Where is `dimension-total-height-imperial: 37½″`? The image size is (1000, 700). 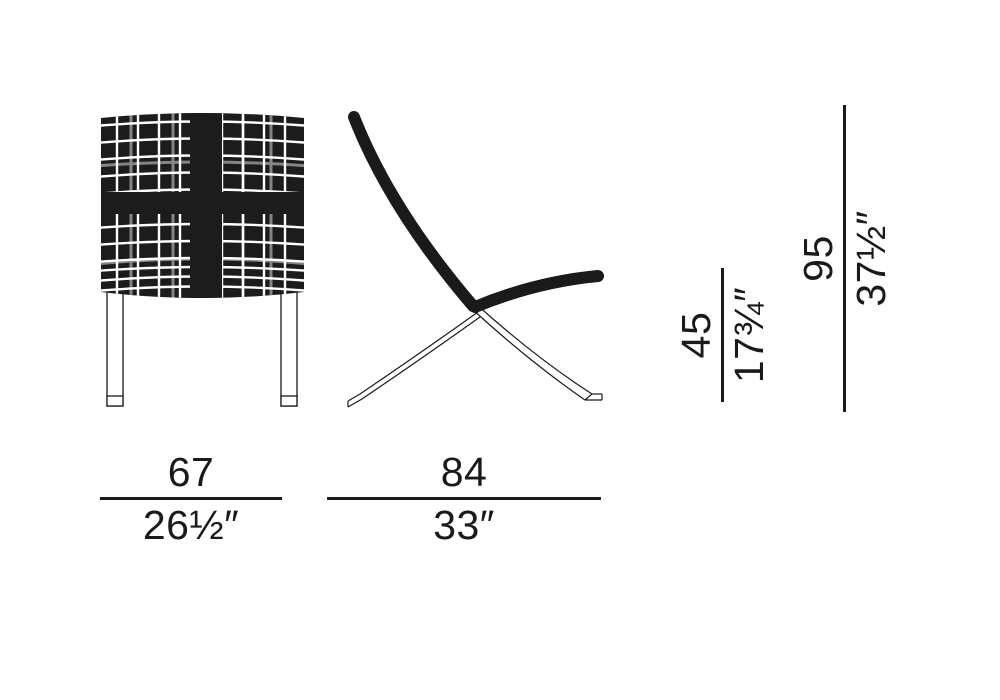
dimension-total-height-imperial: 37½″ is located at coordinates (871, 258).